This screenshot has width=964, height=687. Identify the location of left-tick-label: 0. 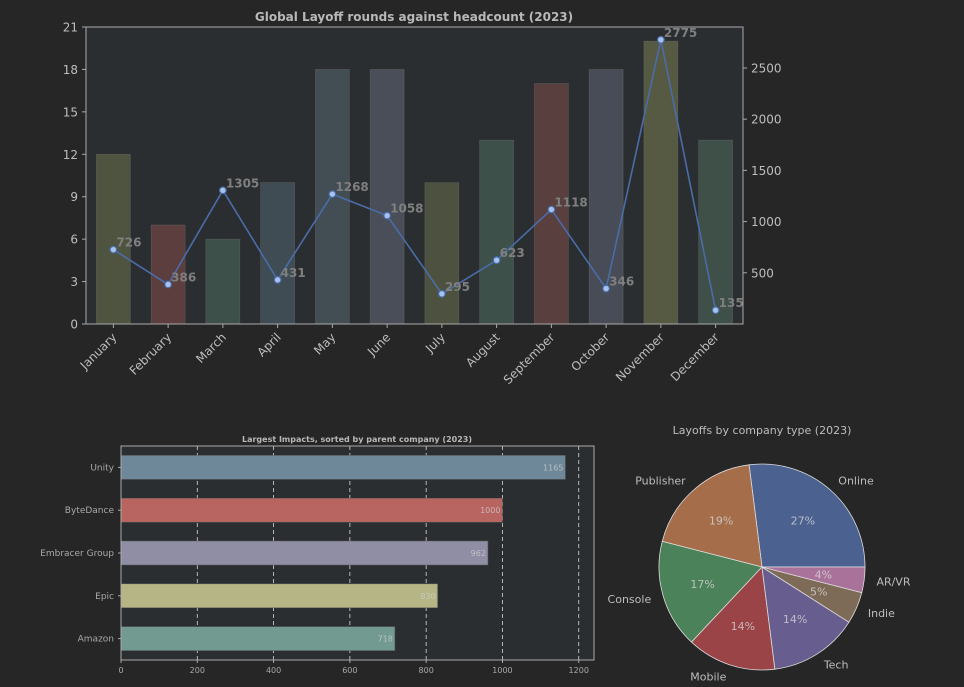
(74, 325).